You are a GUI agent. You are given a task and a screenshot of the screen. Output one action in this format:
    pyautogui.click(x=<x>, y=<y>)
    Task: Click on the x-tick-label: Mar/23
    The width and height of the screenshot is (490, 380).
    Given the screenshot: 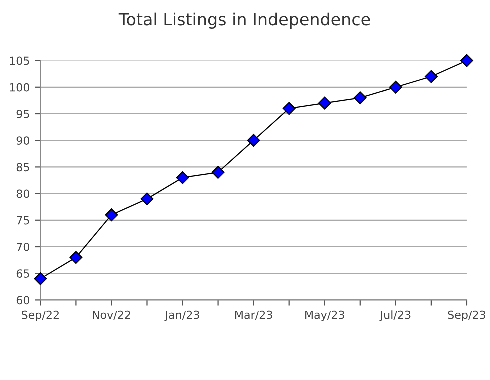 What is the action you would take?
    pyautogui.click(x=253, y=315)
    